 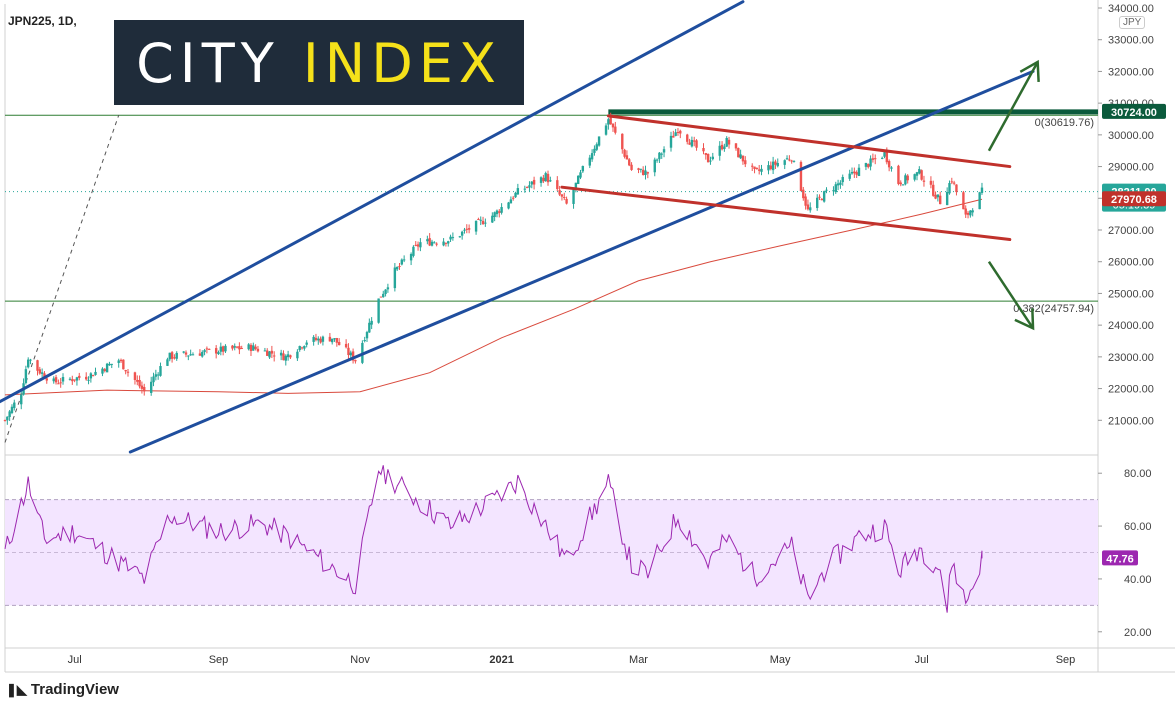 I want to click on time-tick-label: Jul, so click(x=922, y=660).